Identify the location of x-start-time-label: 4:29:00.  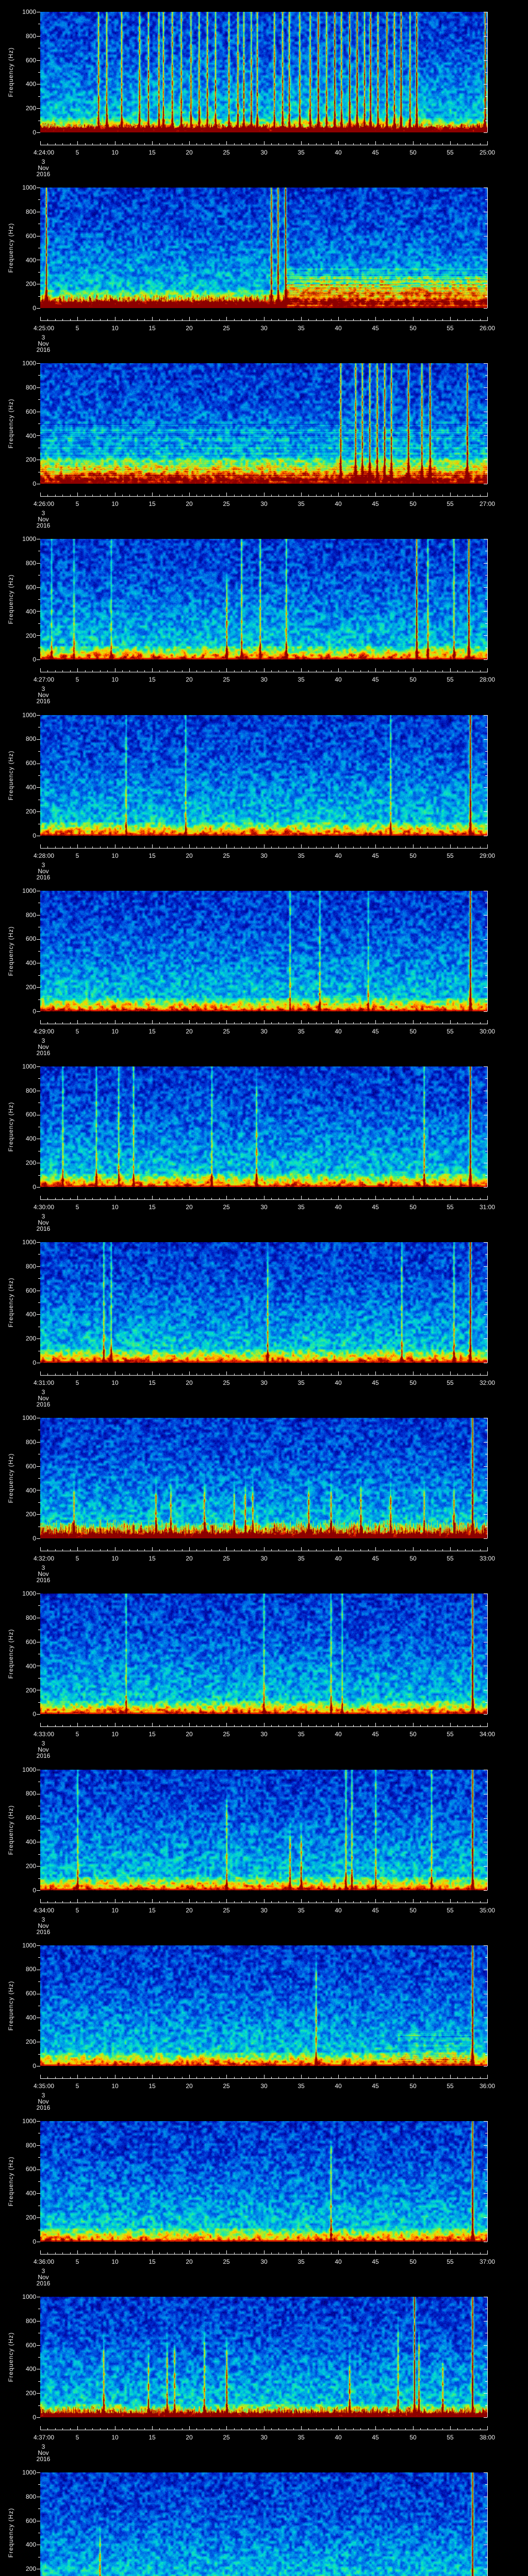
(44, 1031).